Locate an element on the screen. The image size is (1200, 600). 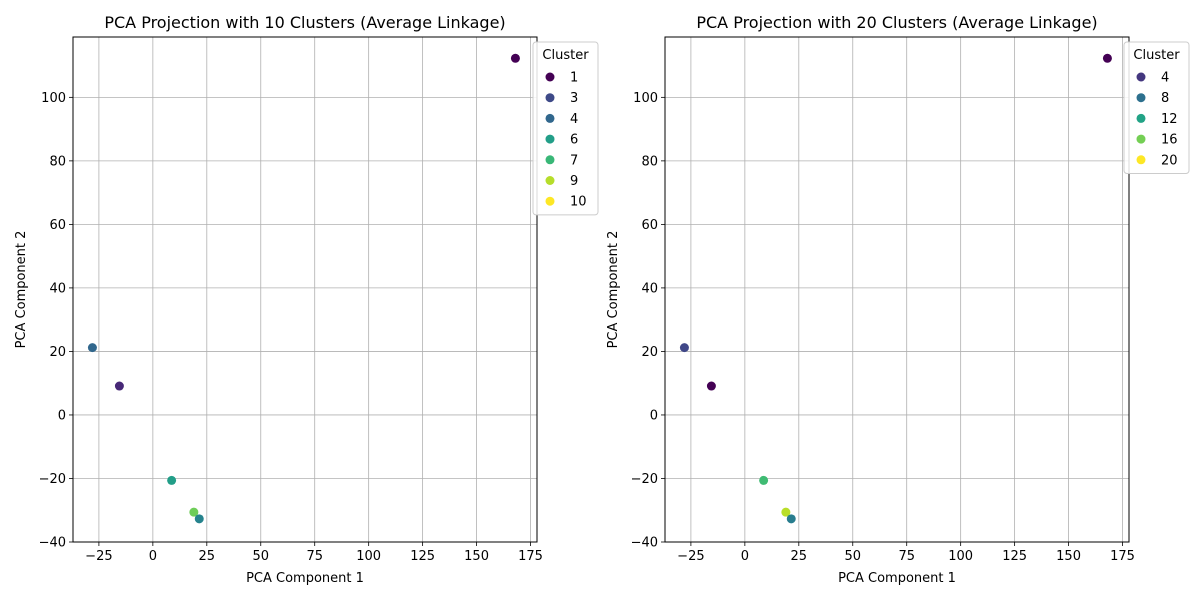
legend: Cluster 1 3 4 6 7 9 10 is located at coordinates (565, 128).